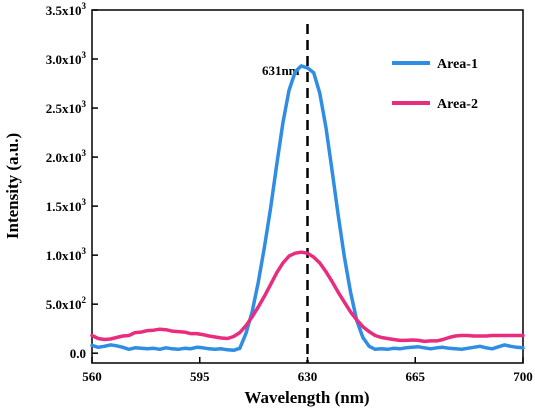  What do you see at coordinates (435, 84) in the screenshot?
I see `legend: Area-1 Area-2` at bounding box center [435, 84].